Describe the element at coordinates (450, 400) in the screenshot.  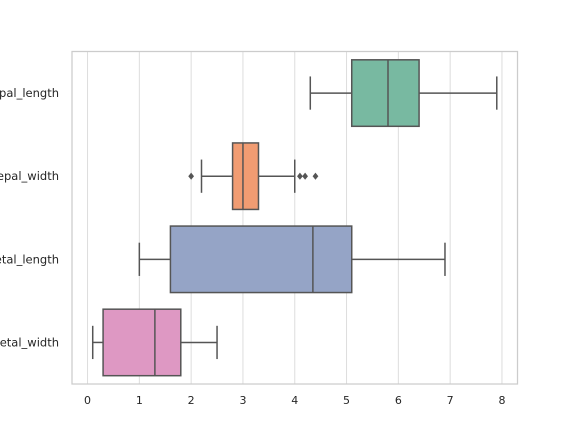
I see `x-tick-label: 7` at that location.